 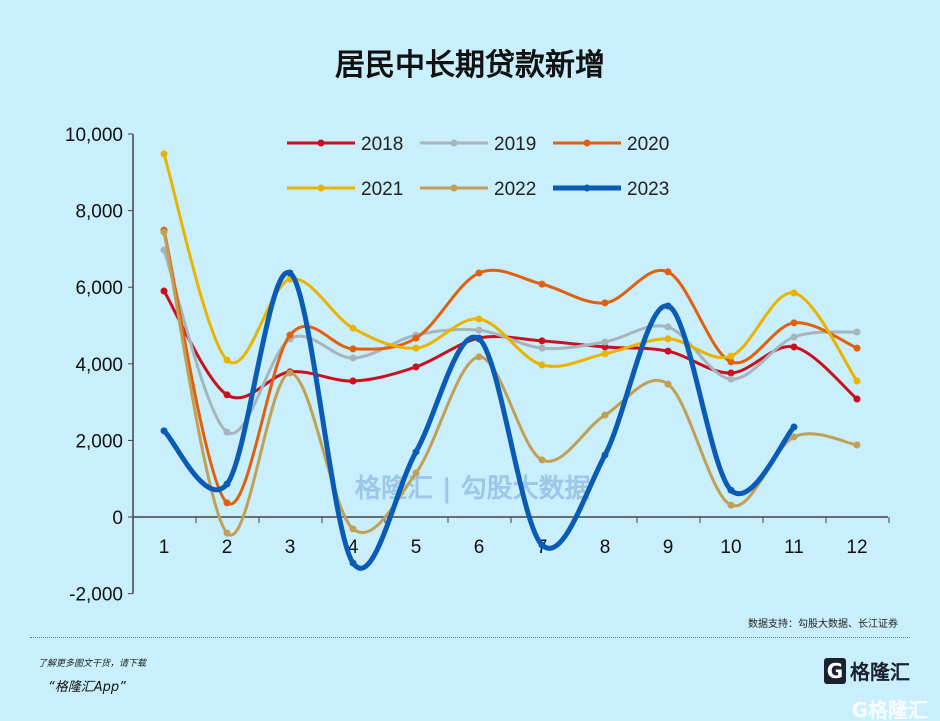 I want to click on y-tick-label: 0, so click(x=117, y=518).